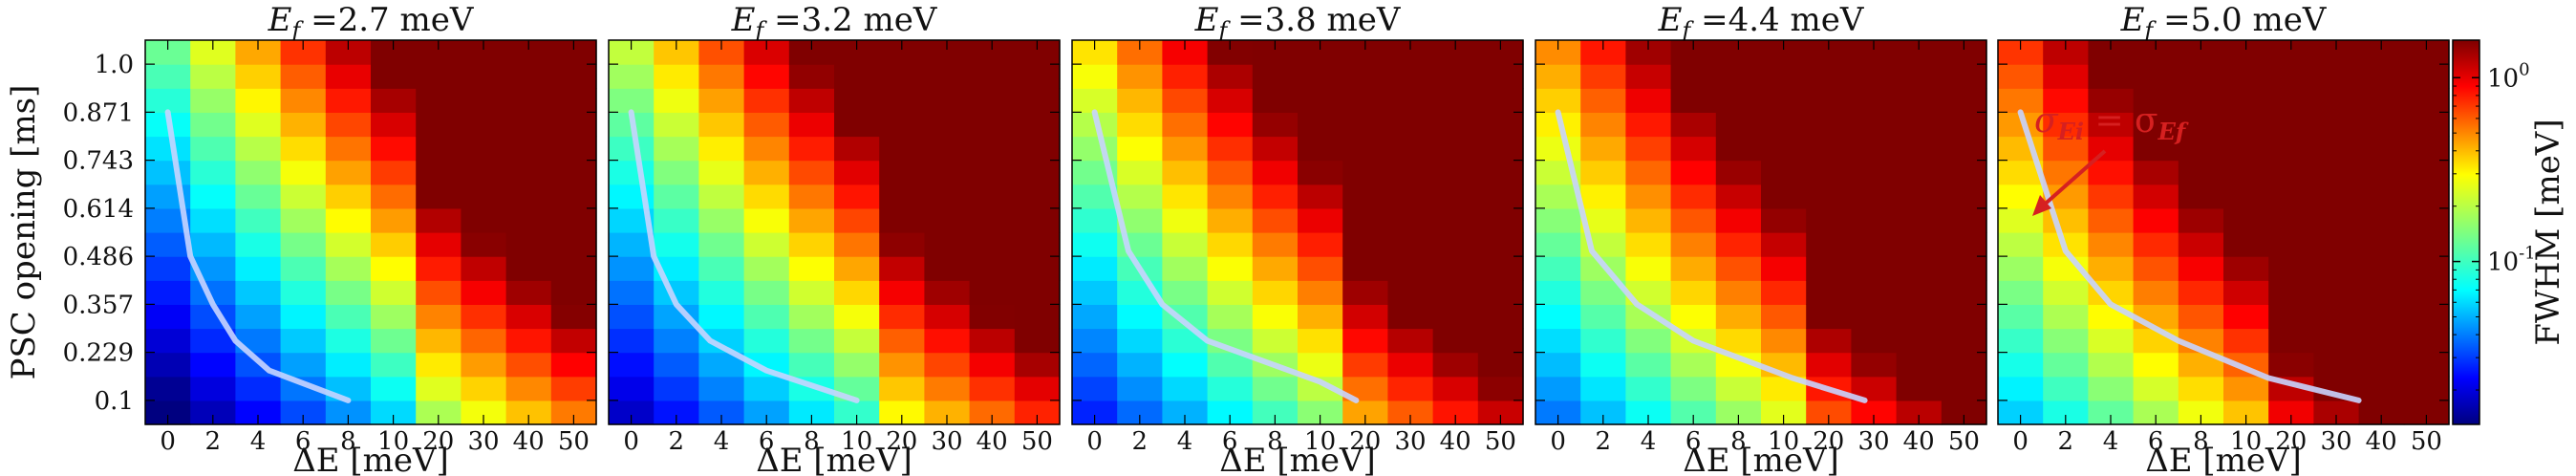  I want to click on title-value: =5.0 meV, so click(2240, 20).